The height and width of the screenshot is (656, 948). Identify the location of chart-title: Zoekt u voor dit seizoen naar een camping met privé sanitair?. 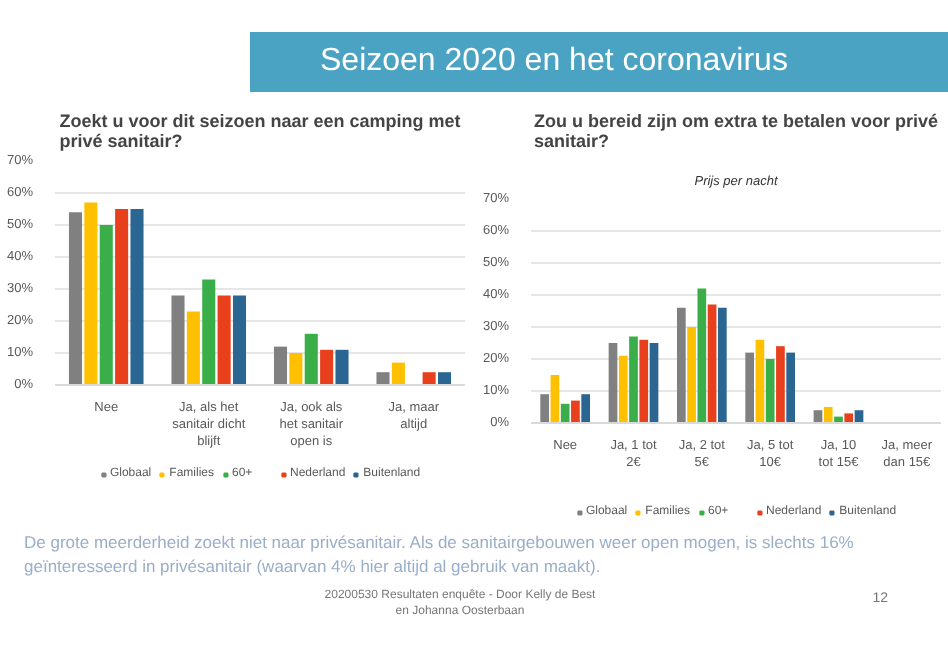
(260, 131).